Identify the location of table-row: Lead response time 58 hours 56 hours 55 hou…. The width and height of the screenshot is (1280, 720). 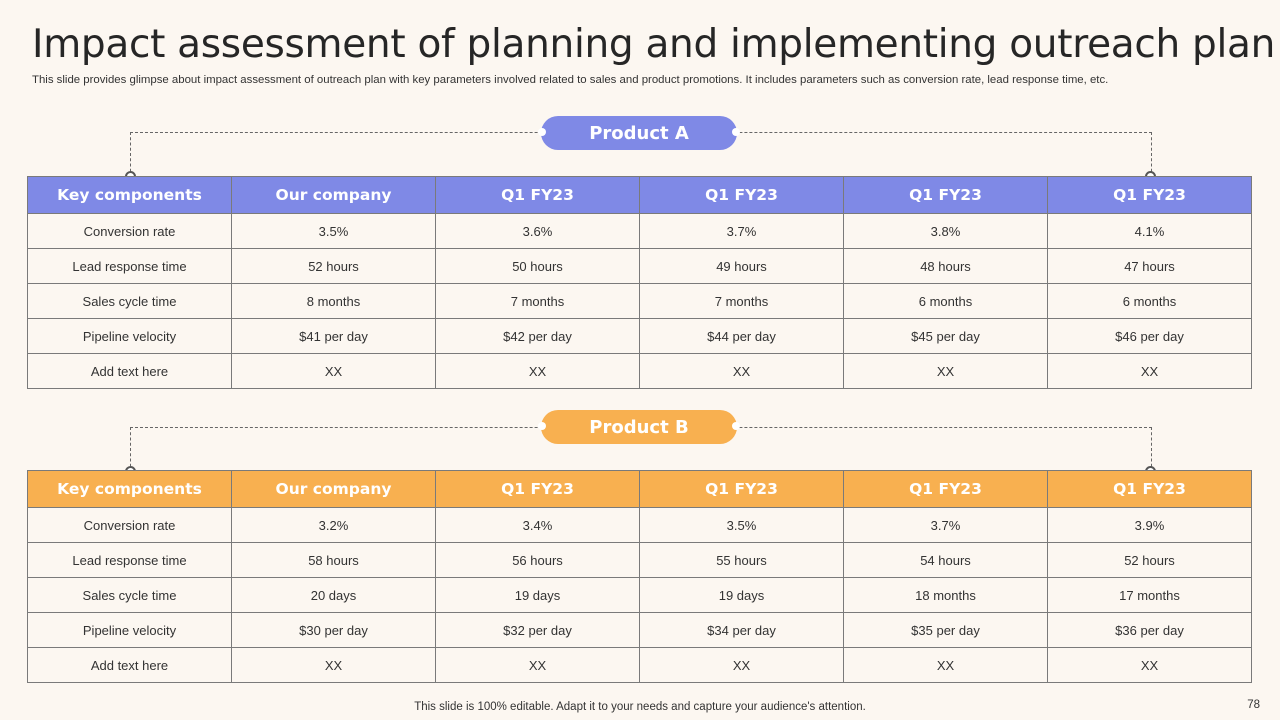
(639, 560).